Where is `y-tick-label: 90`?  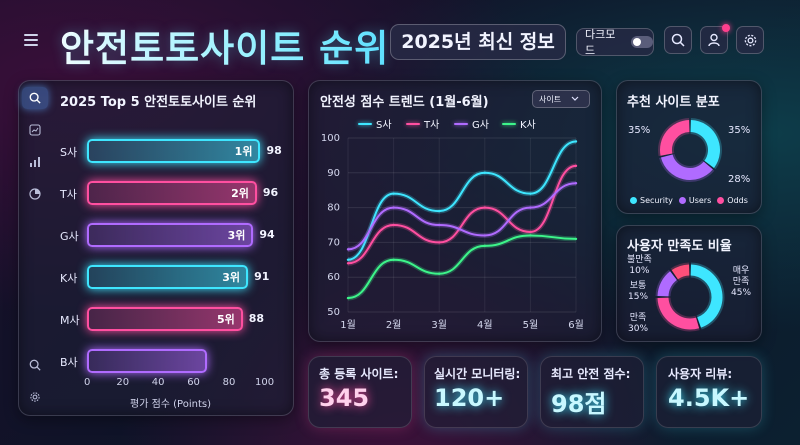
y-tick-label: 90 is located at coordinates (333, 173).